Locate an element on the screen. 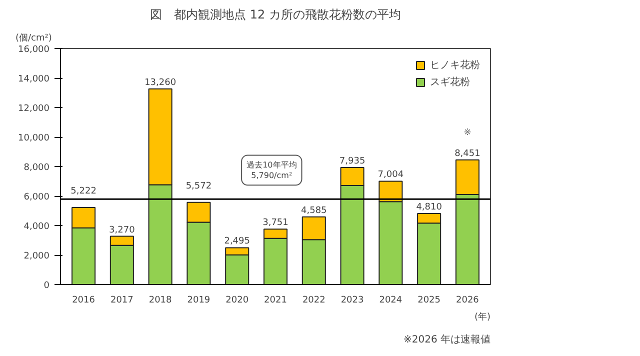 This screenshot has width=640, height=356. x-tick-label: 2017 is located at coordinates (122, 301).